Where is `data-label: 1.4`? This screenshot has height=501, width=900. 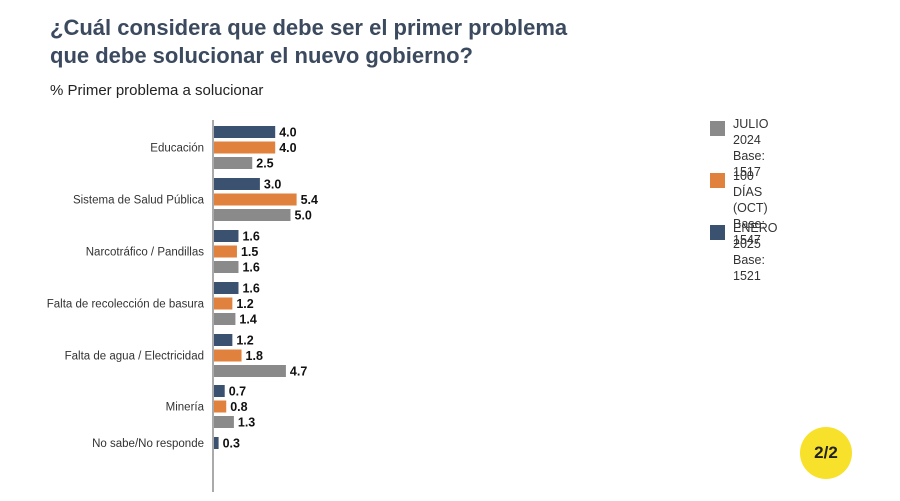
data-label: 1.4 is located at coordinates (247, 320).